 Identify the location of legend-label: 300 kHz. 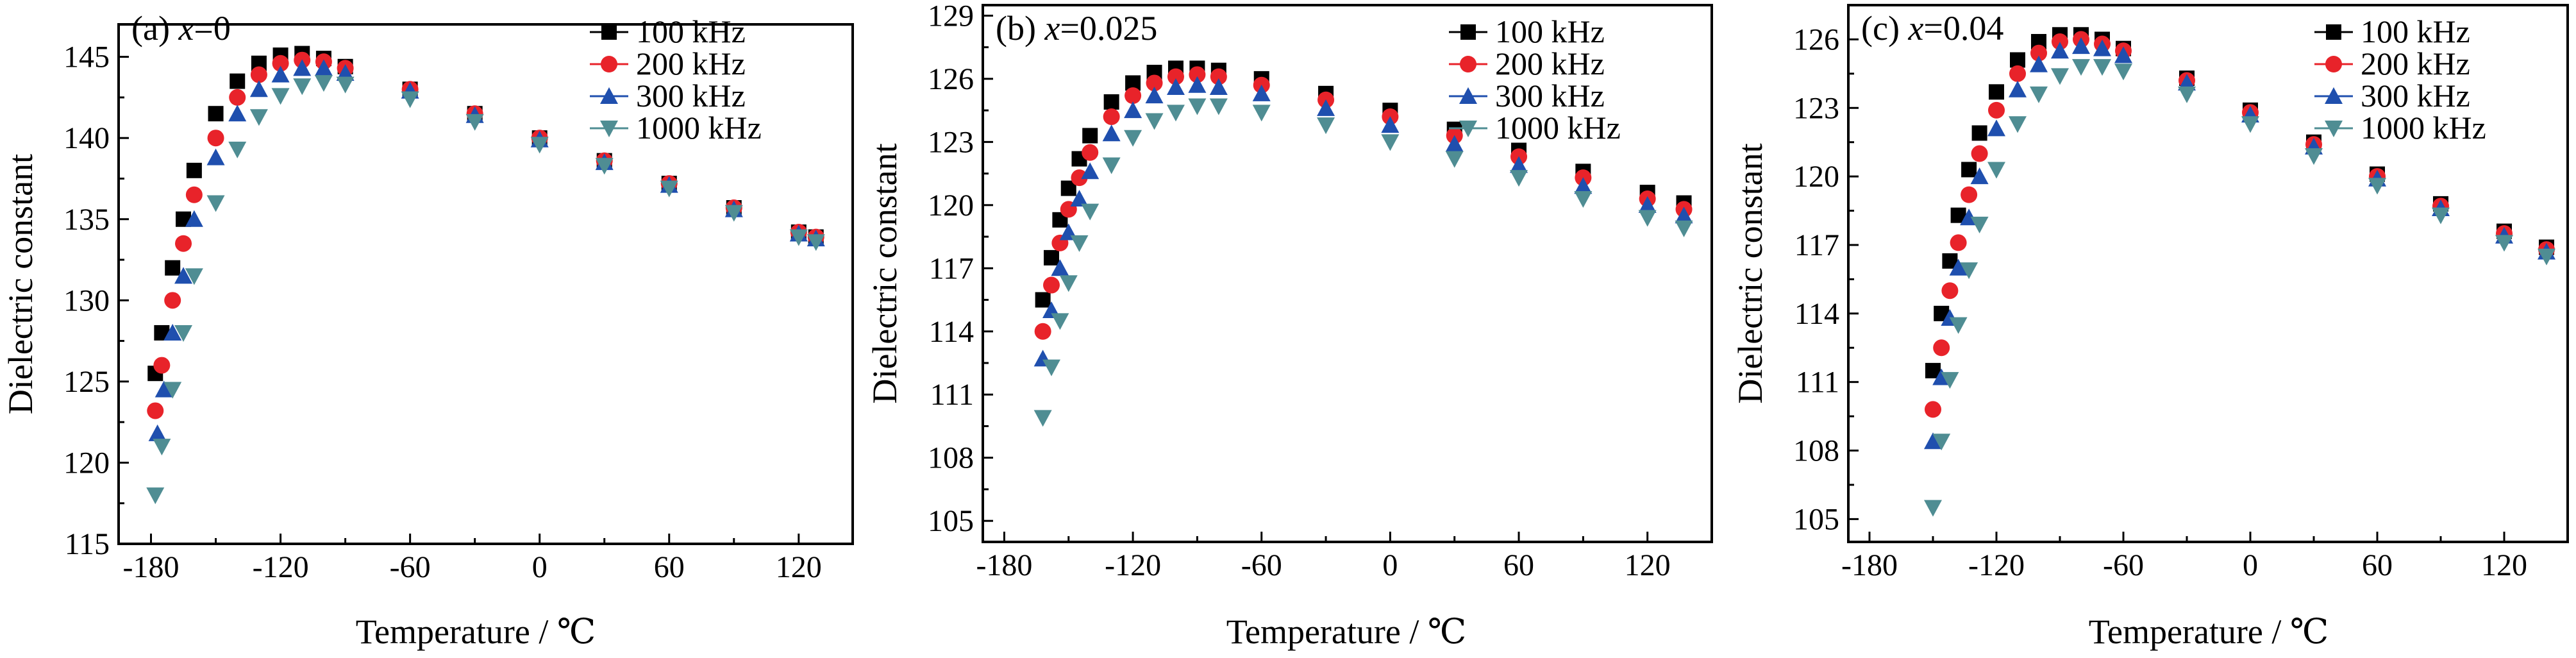
(691, 96).